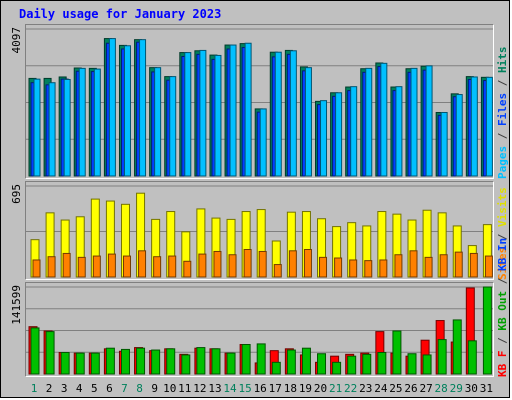 This screenshot has width=512, height=400. Describe the element at coordinates (502, 139) in the screenshot. I see `top-legend-item-1: /` at that location.